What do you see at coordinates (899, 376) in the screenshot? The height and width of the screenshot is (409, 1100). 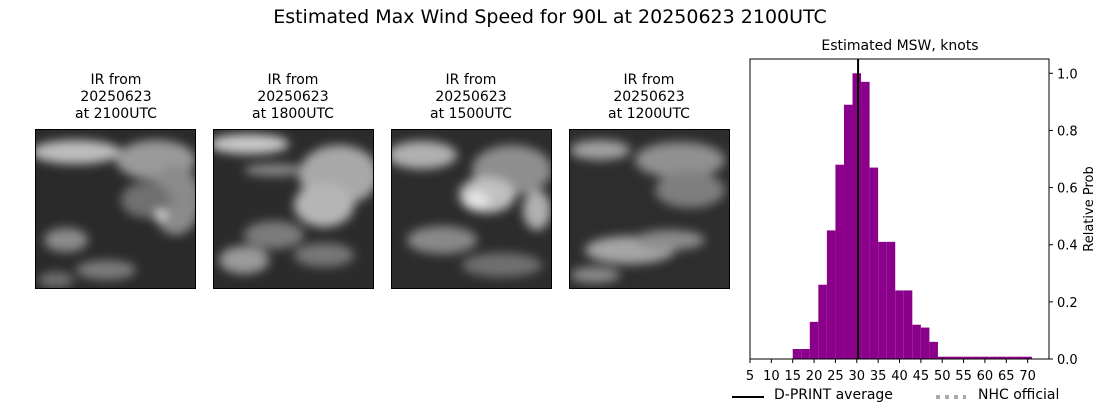 I see `x-tick-label: 40` at bounding box center [899, 376].